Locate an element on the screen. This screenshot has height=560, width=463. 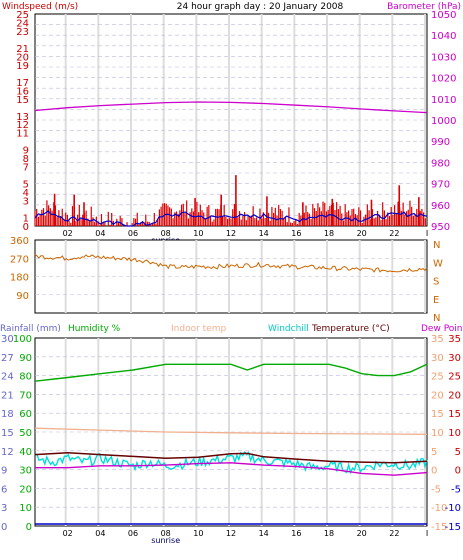
temp-far-tick-label: -10 is located at coordinates (453, 508).